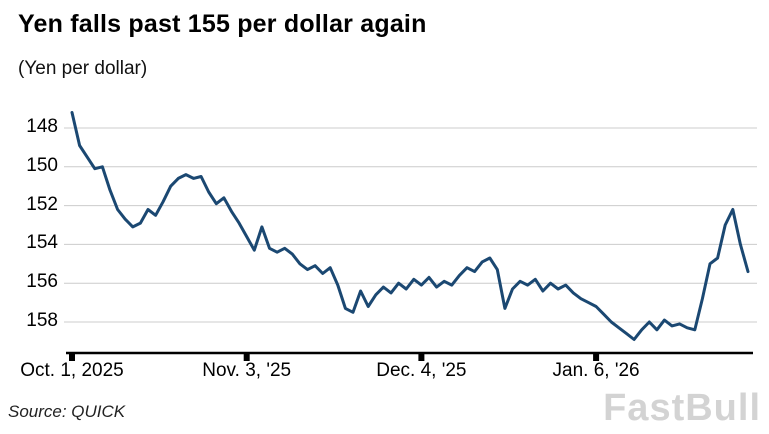  I want to click on y-axis-tick-label: 158, so click(42, 320).